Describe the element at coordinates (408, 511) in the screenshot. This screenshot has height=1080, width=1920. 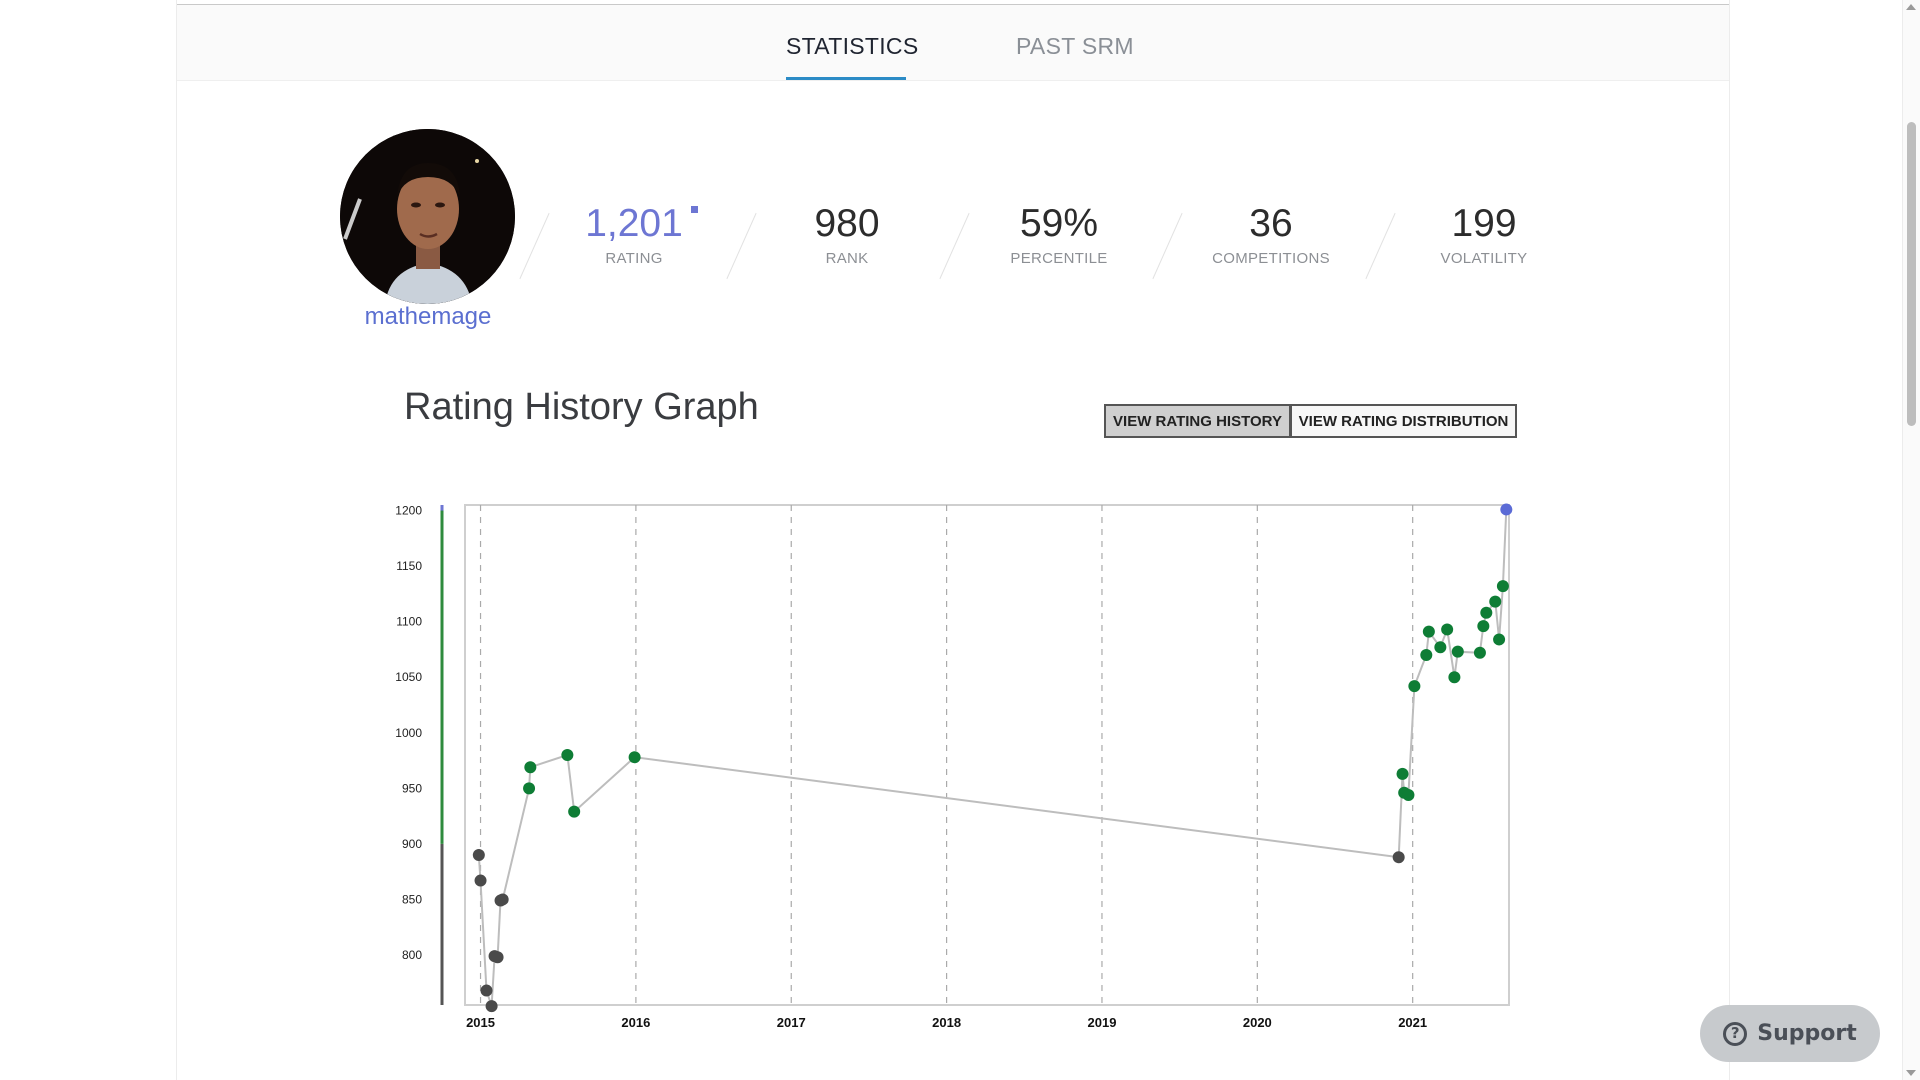
I see `y-tick-label: 1200` at that location.